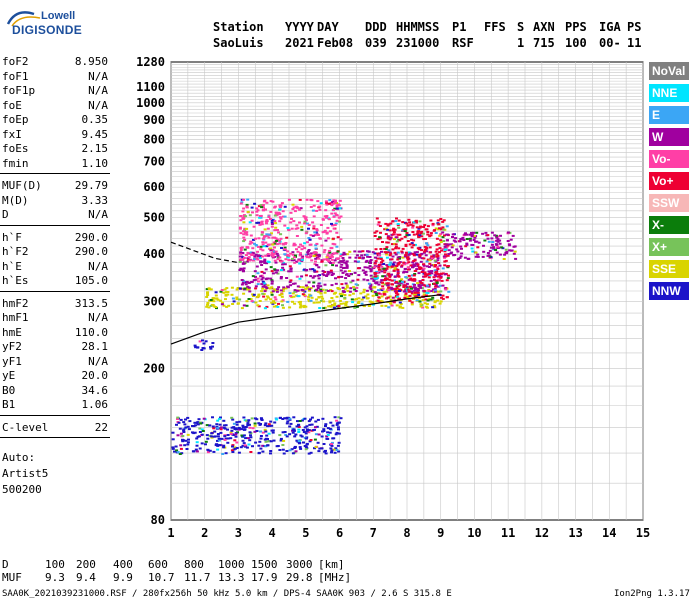 This screenshot has height=600, width=700. What do you see at coordinates (609, 533) in the screenshot?
I see `x-tick-label: 14` at bounding box center [609, 533].